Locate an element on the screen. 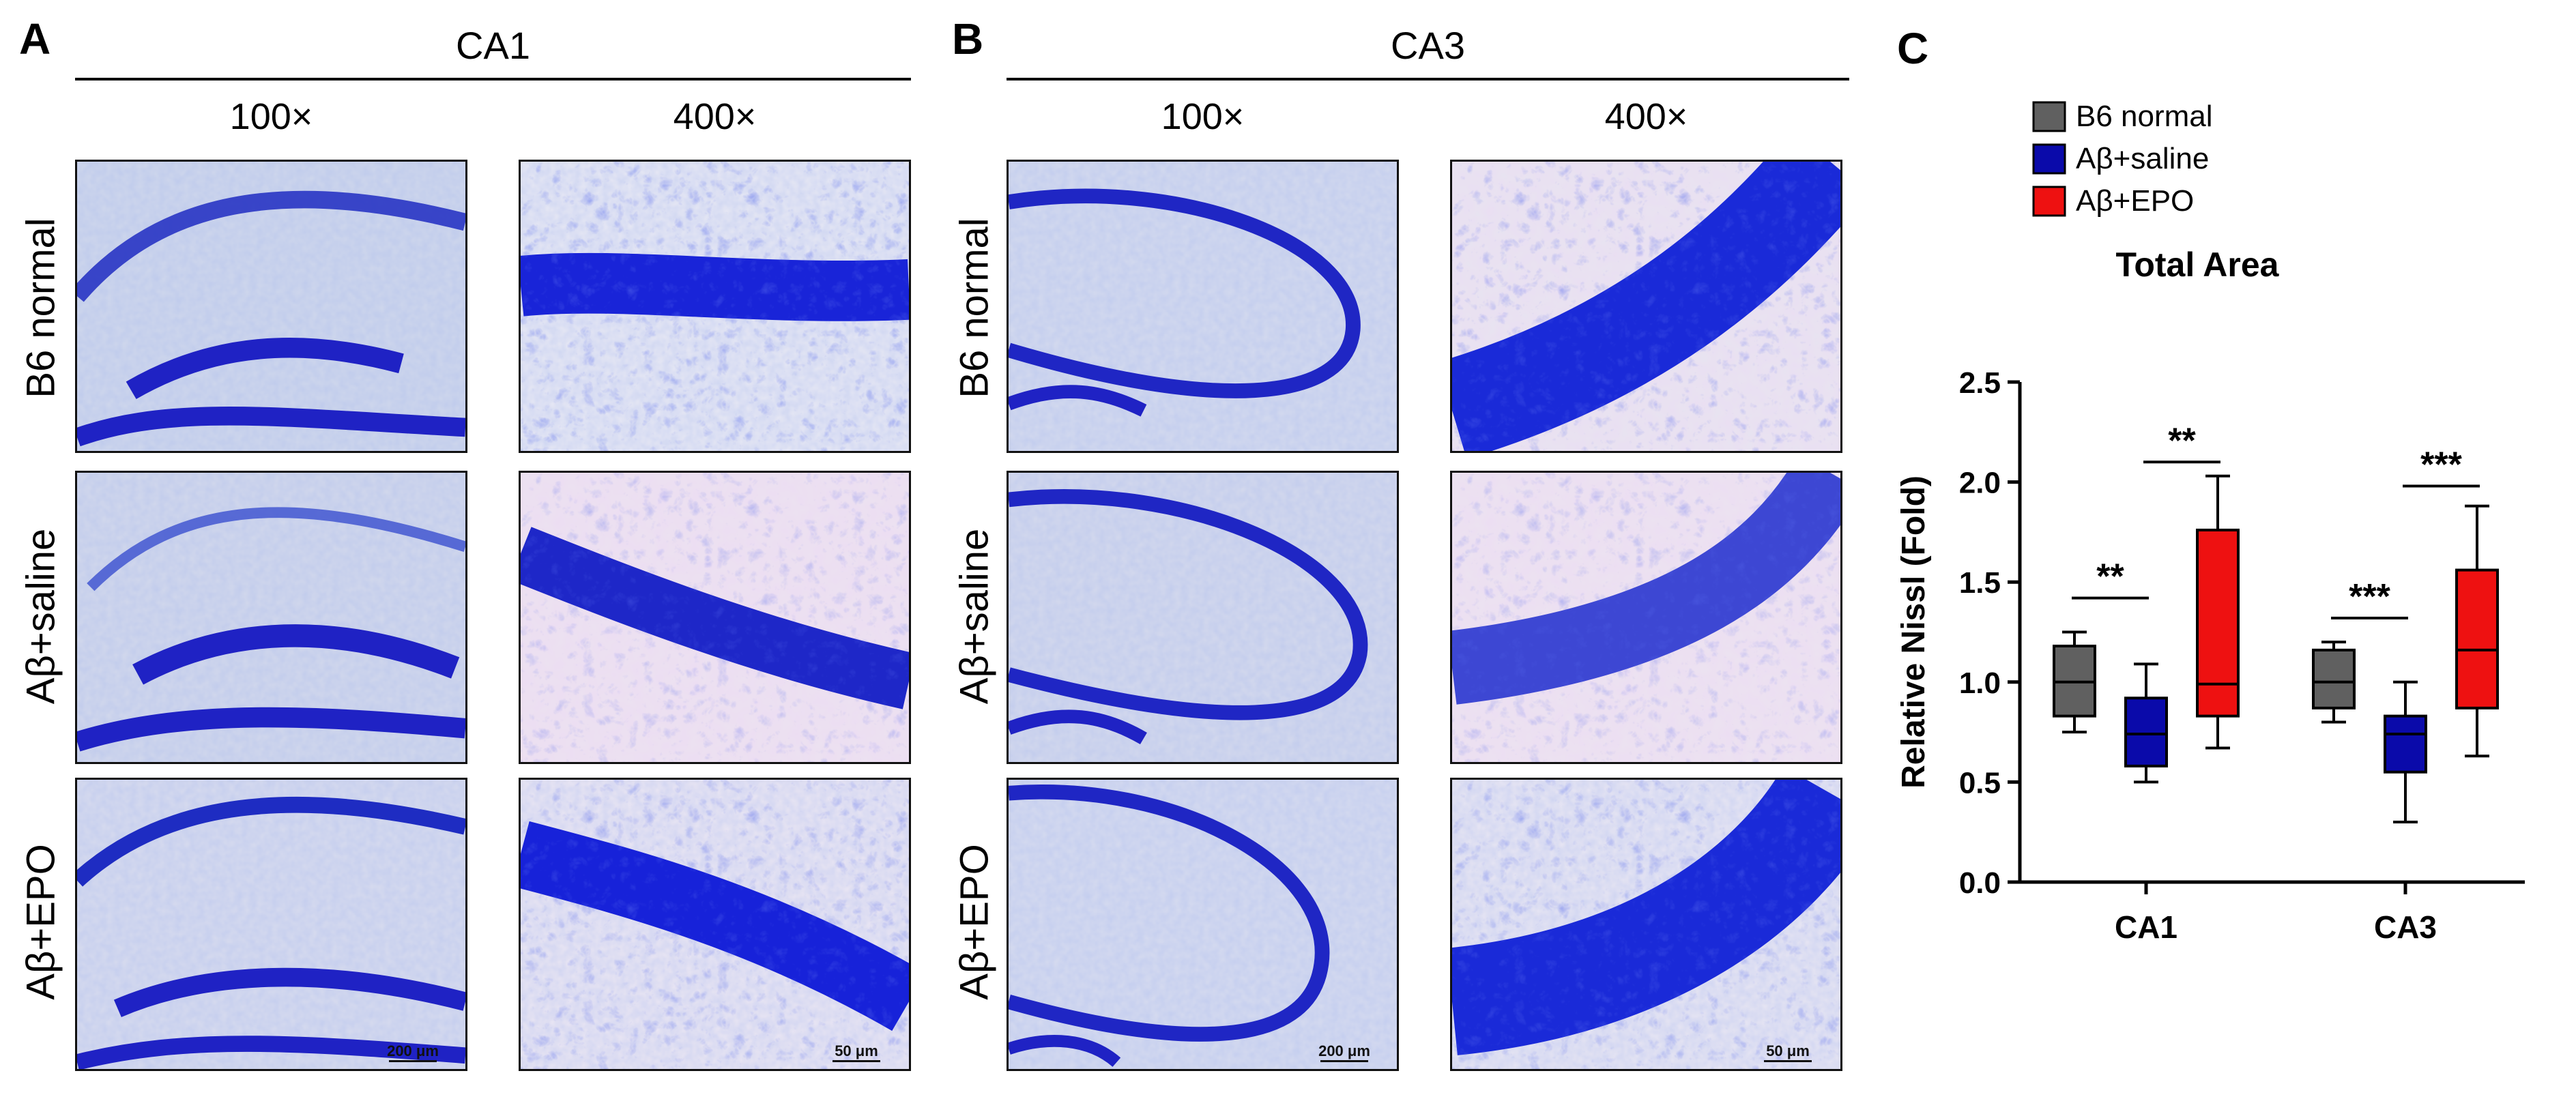  mag-label-b-400: 400× is located at coordinates (1646, 116).